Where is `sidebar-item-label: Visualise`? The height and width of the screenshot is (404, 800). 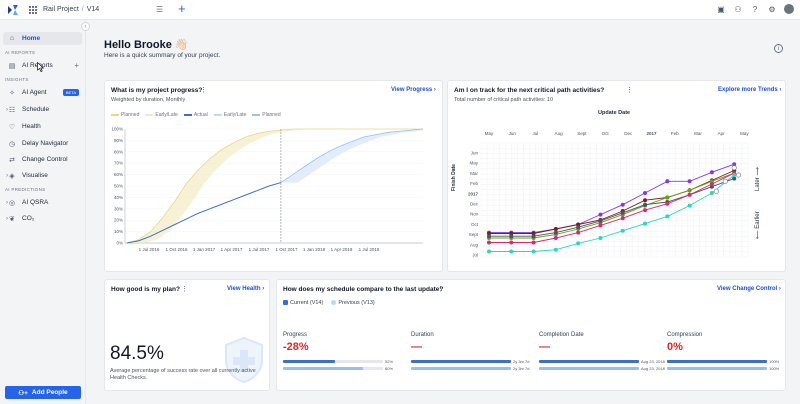 sidebar-item-label: Visualise is located at coordinates (35, 175).